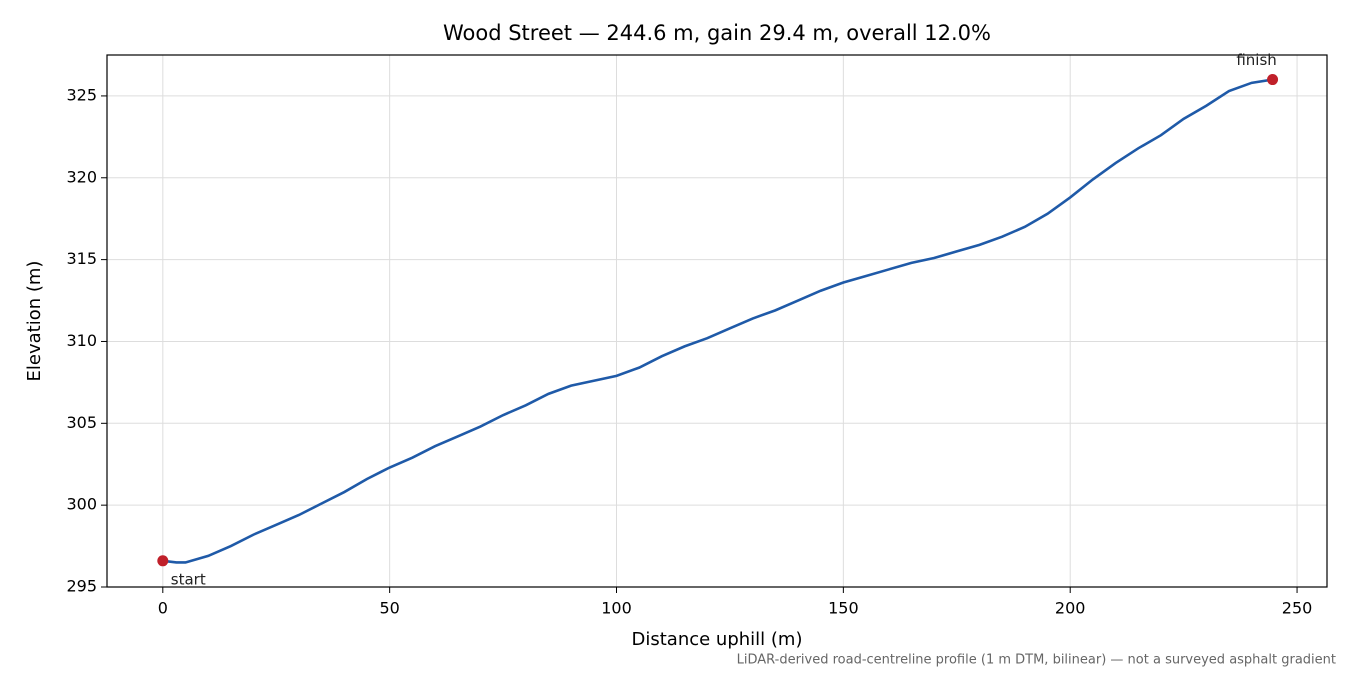  What do you see at coordinates (1297, 608) in the screenshot?
I see `x-tick-label: 250` at bounding box center [1297, 608].